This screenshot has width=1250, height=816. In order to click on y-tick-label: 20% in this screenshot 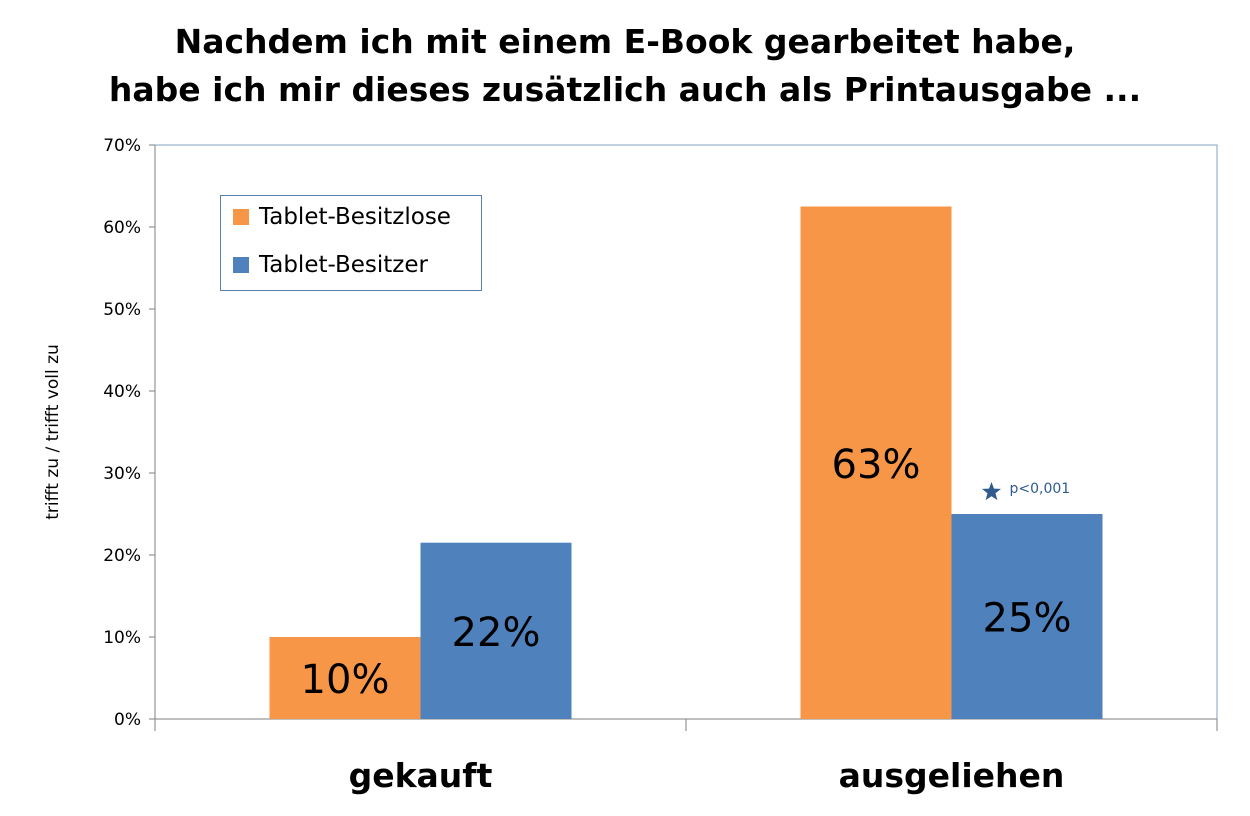, I will do `click(122, 556)`.